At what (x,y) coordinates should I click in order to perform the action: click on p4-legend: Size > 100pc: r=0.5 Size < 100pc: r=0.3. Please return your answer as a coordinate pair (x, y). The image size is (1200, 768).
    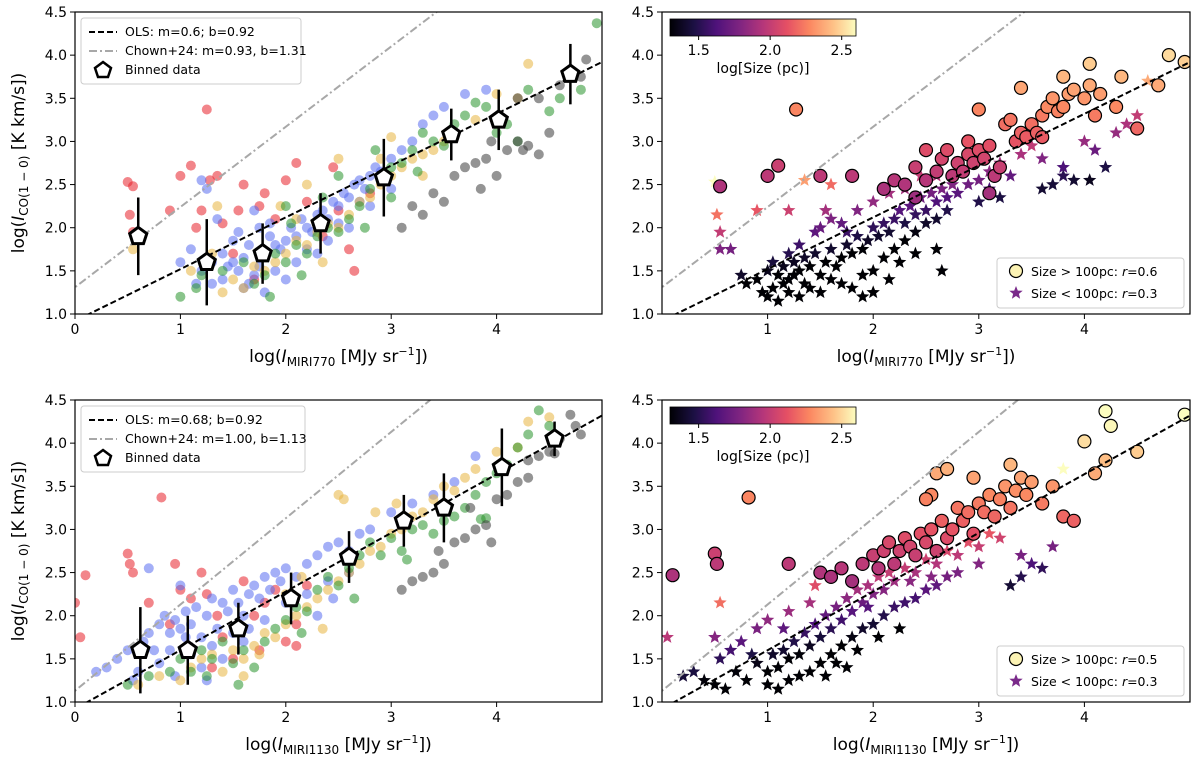
    Looking at the image, I should click on (1090, 671).